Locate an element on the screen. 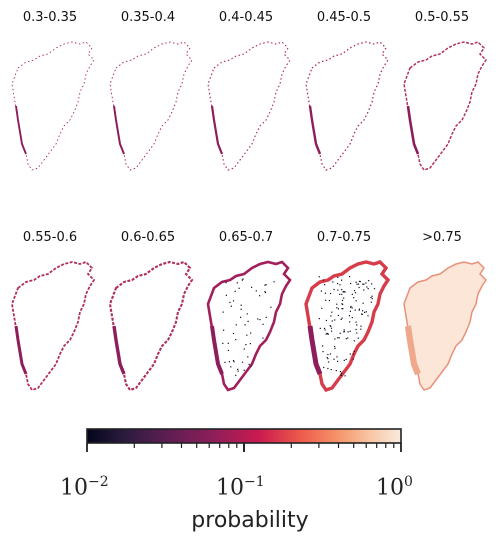  tick-label-max: 100 is located at coordinates (394, 487).